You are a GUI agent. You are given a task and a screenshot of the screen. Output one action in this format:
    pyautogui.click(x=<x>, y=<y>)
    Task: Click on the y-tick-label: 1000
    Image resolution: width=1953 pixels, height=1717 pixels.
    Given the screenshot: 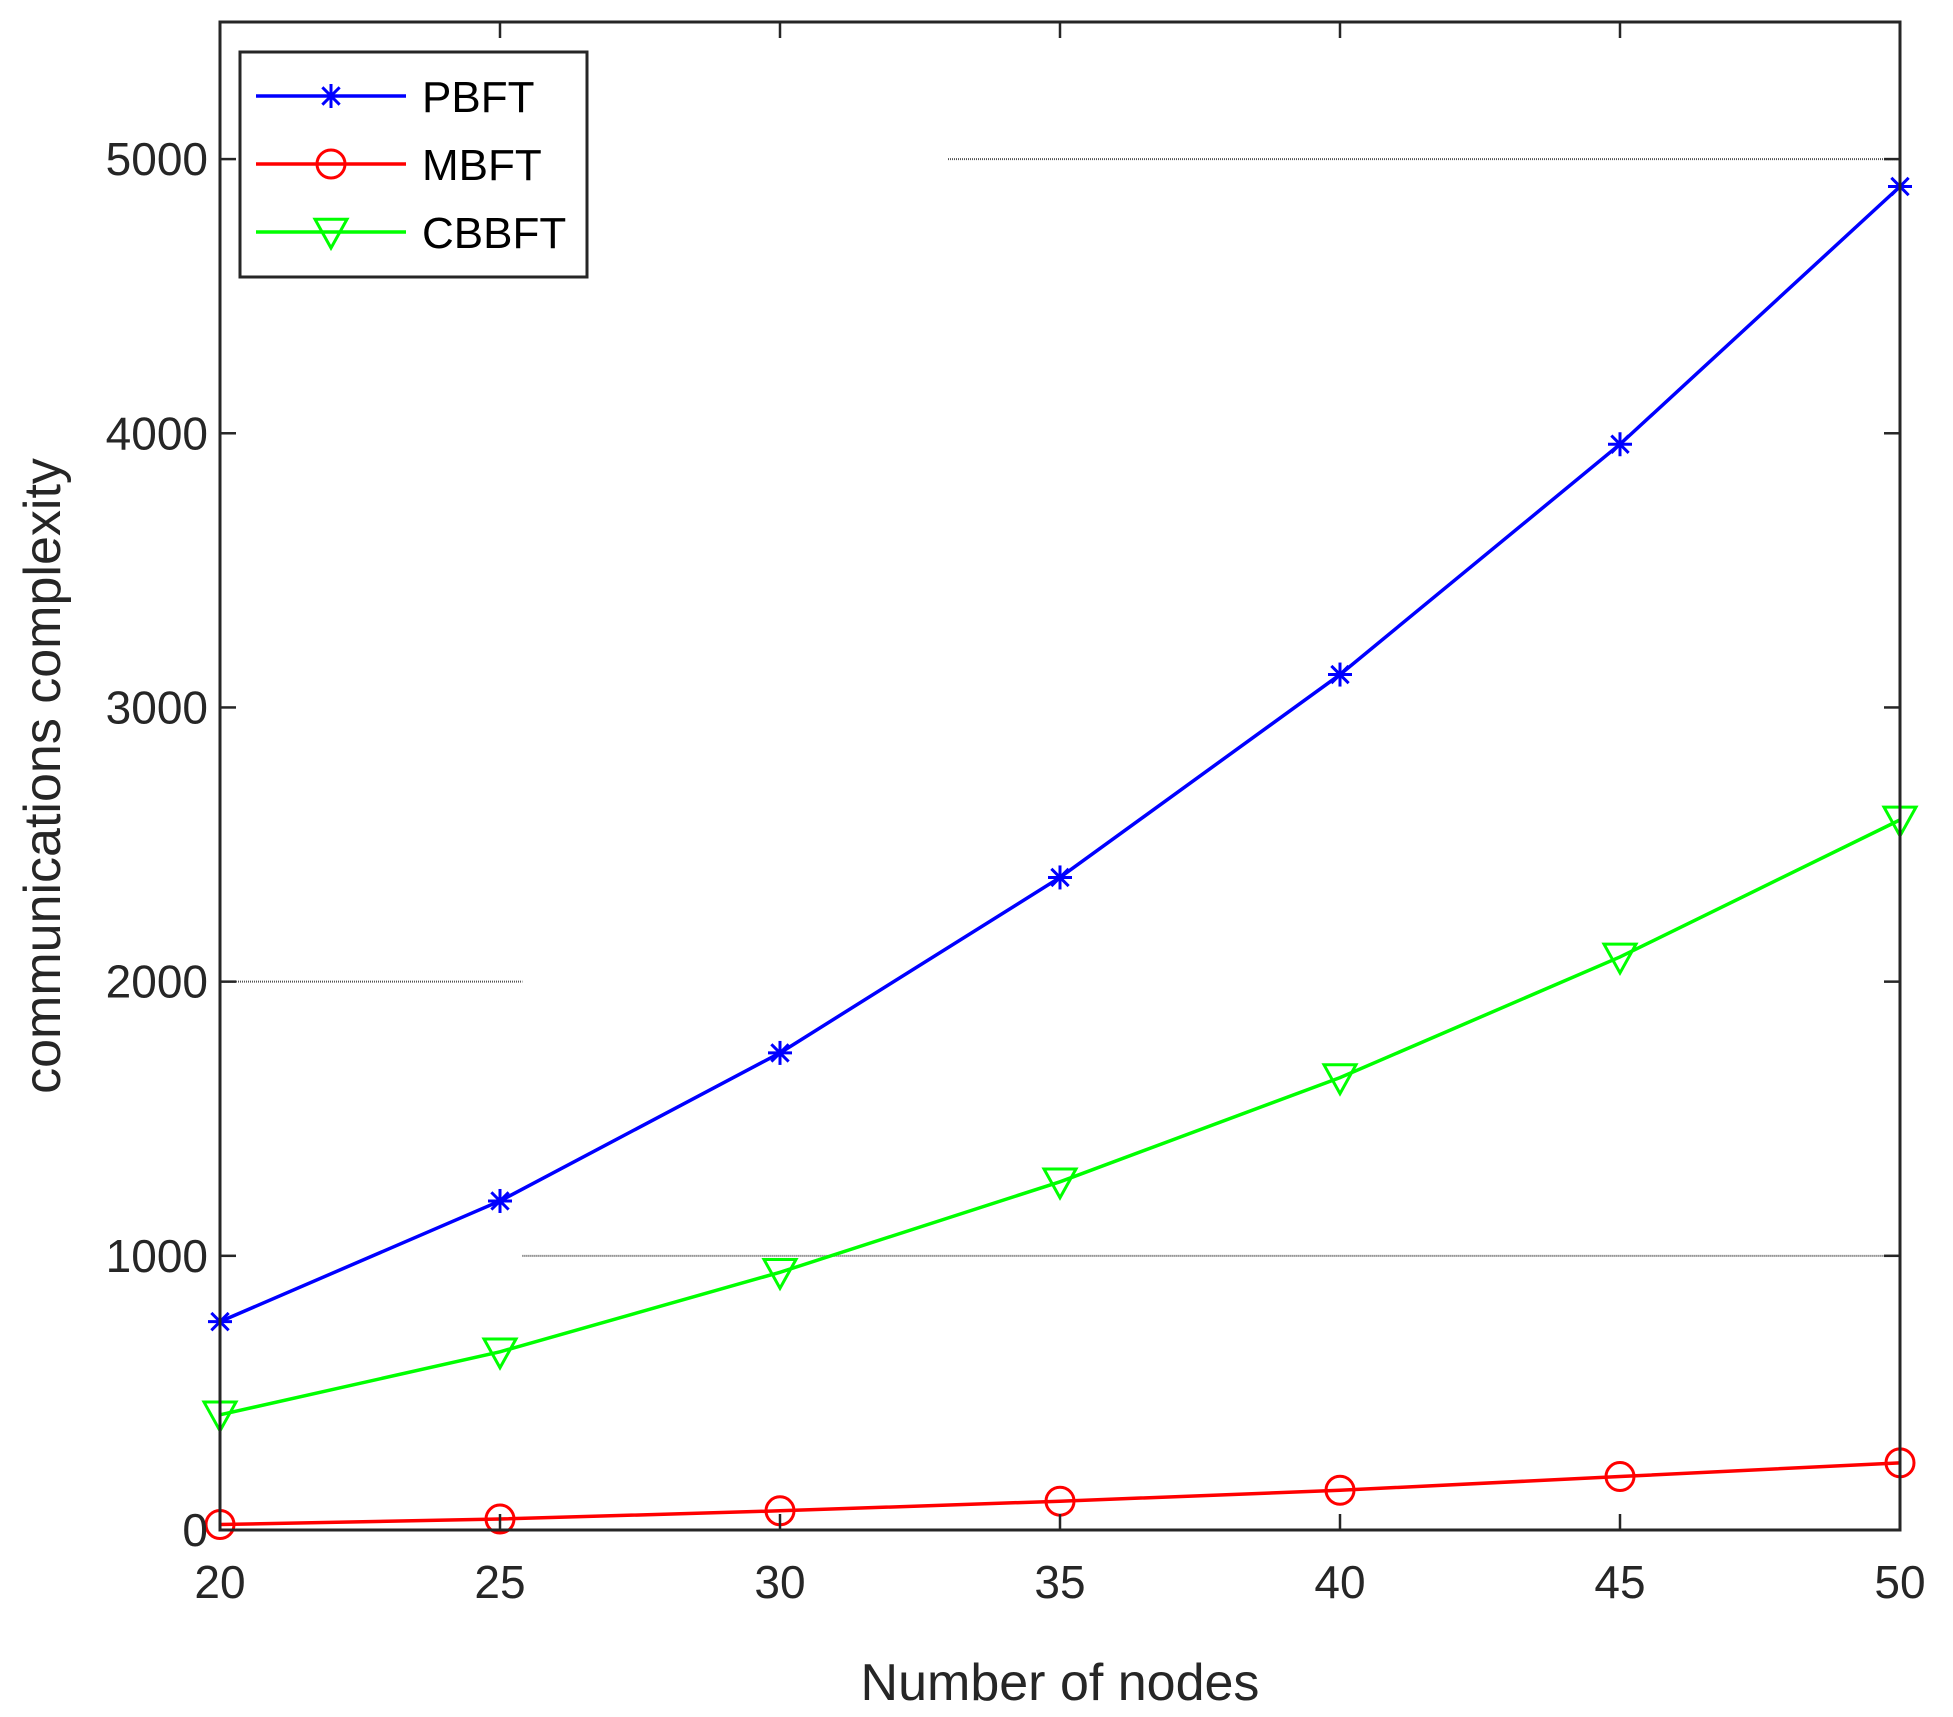 What is the action you would take?
    pyautogui.click(x=157, y=1256)
    